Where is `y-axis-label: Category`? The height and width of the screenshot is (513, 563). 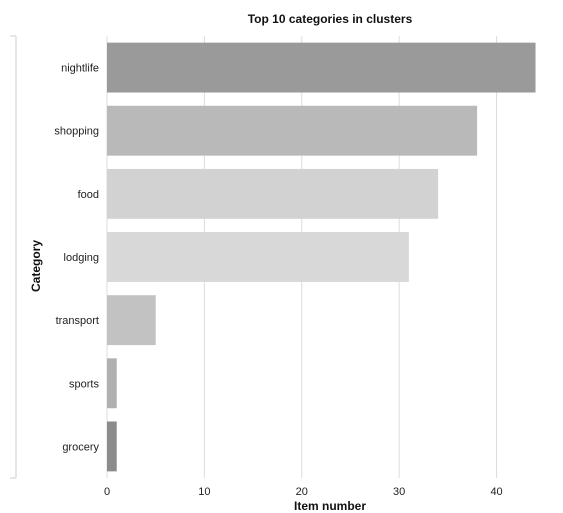
y-axis-label: Category is located at coordinates (36, 266).